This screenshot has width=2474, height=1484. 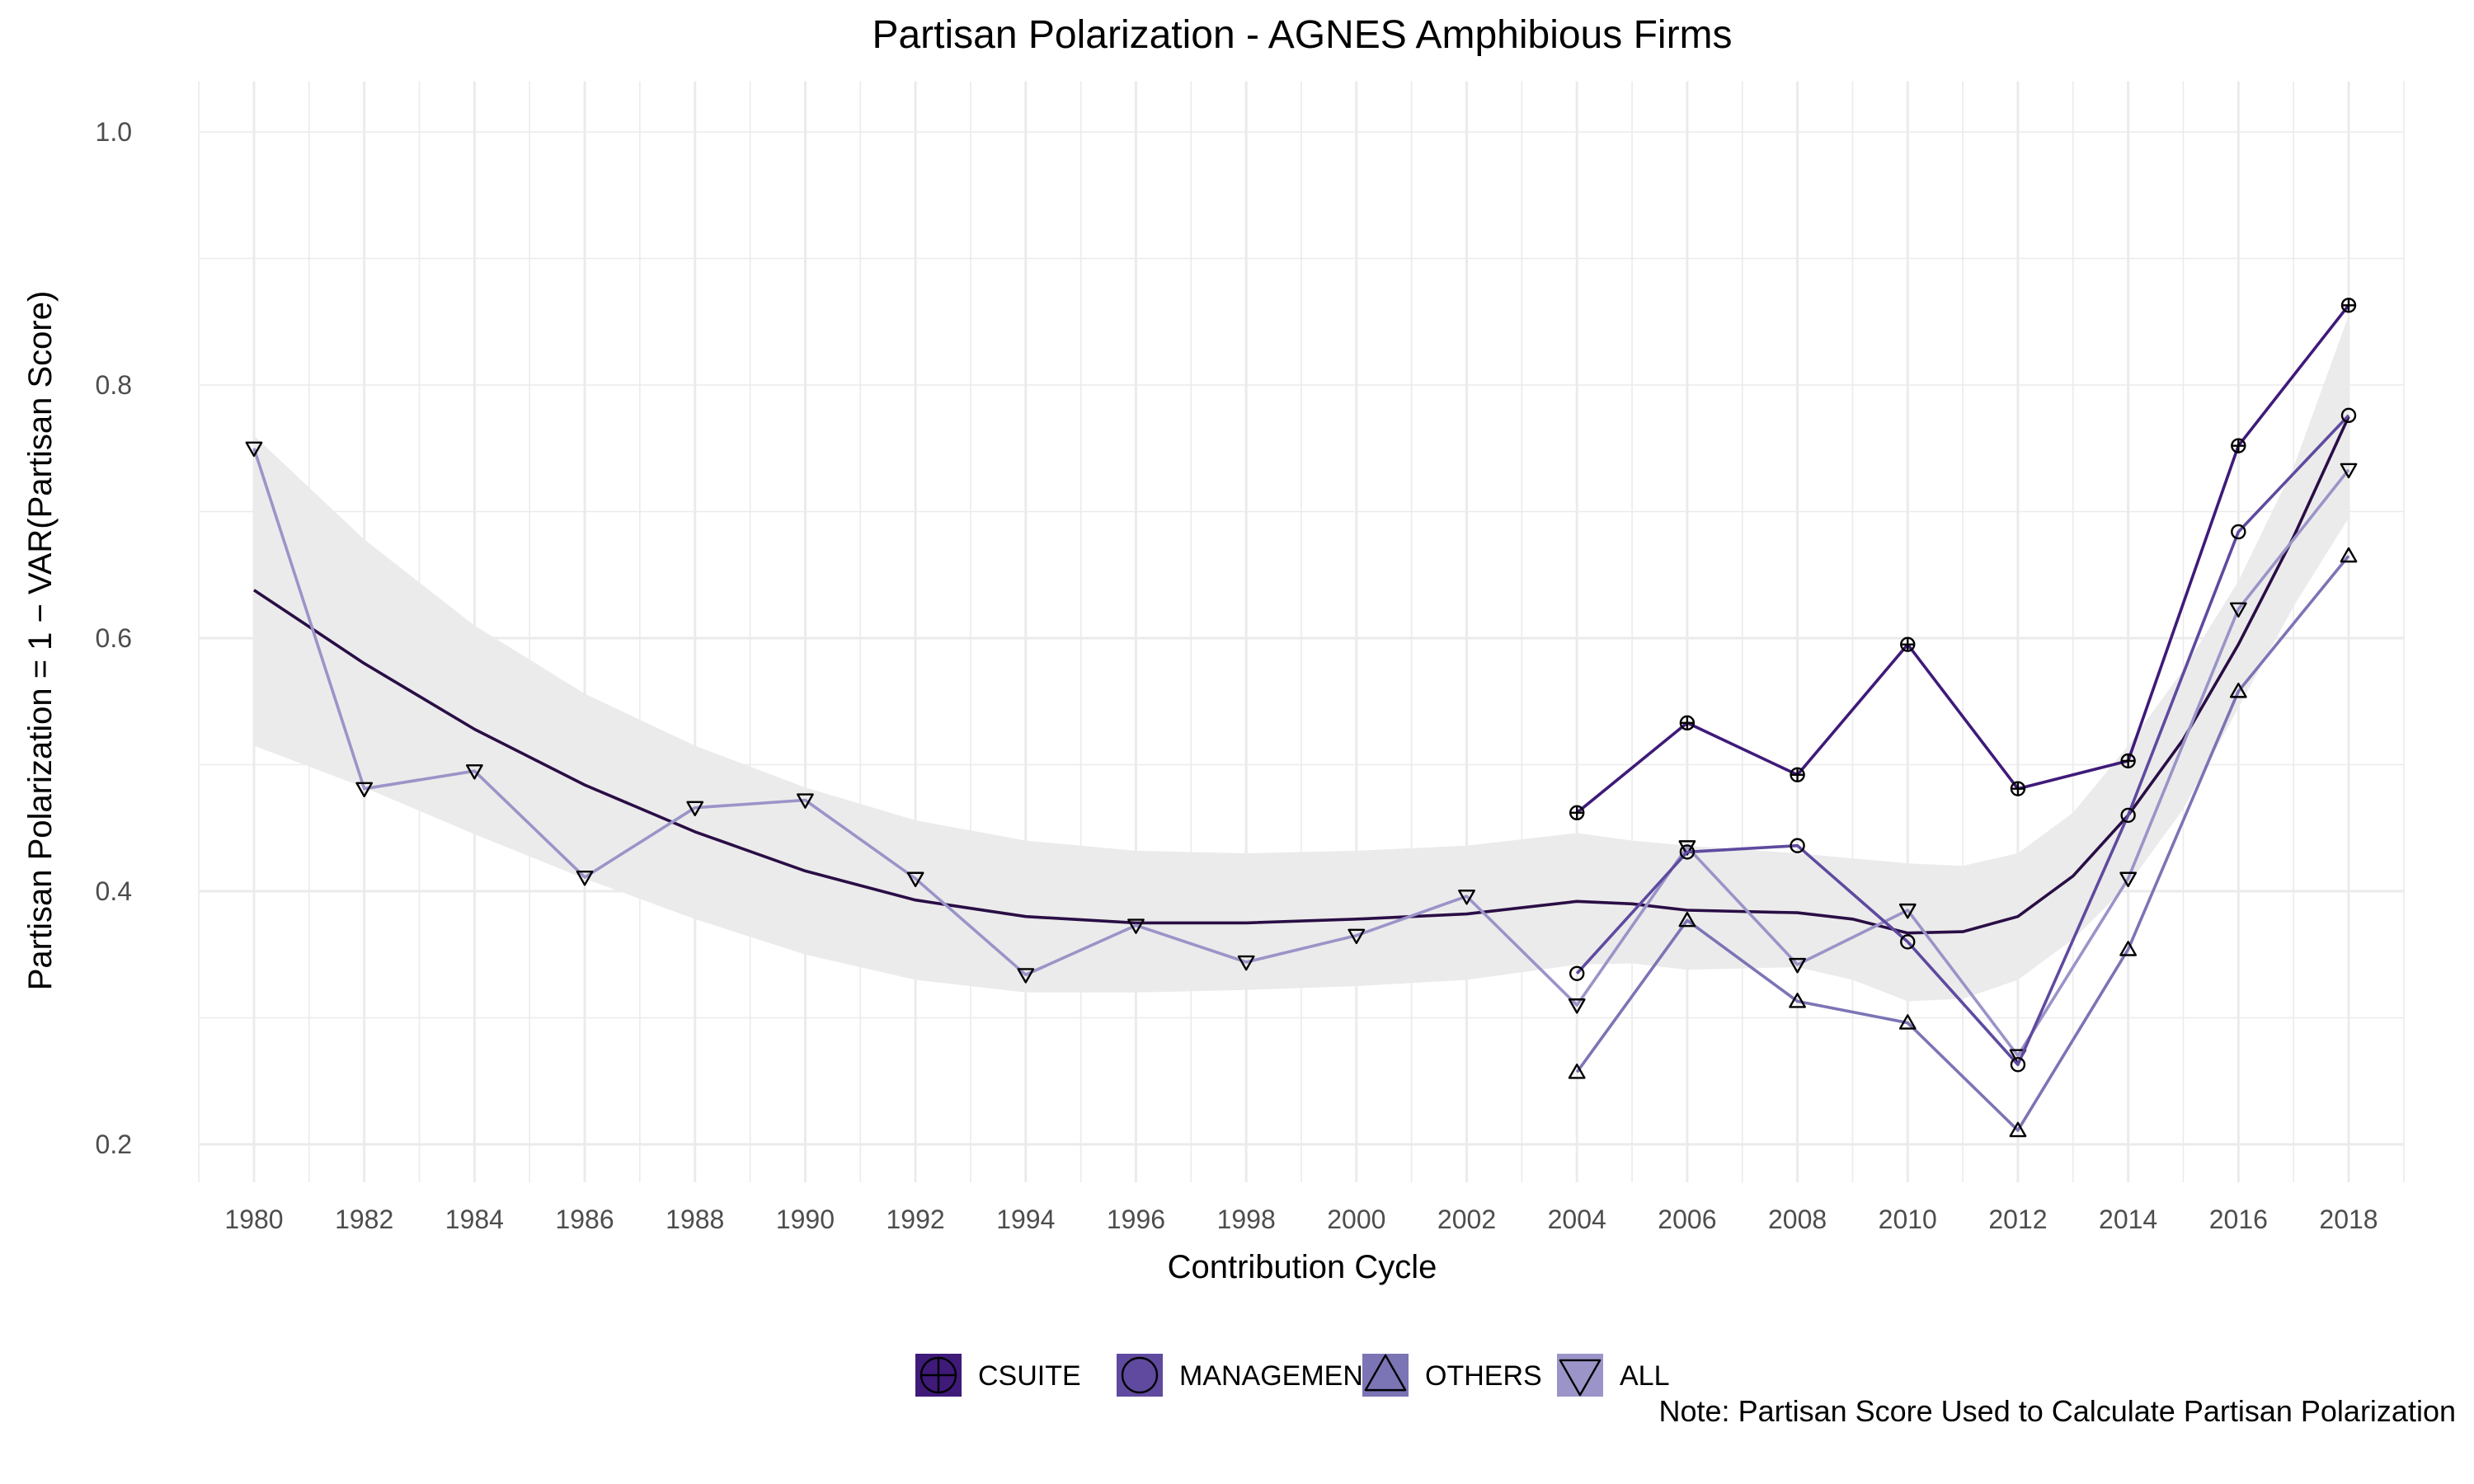 I want to click on x-tick-label: 2000, so click(x=1356, y=1219).